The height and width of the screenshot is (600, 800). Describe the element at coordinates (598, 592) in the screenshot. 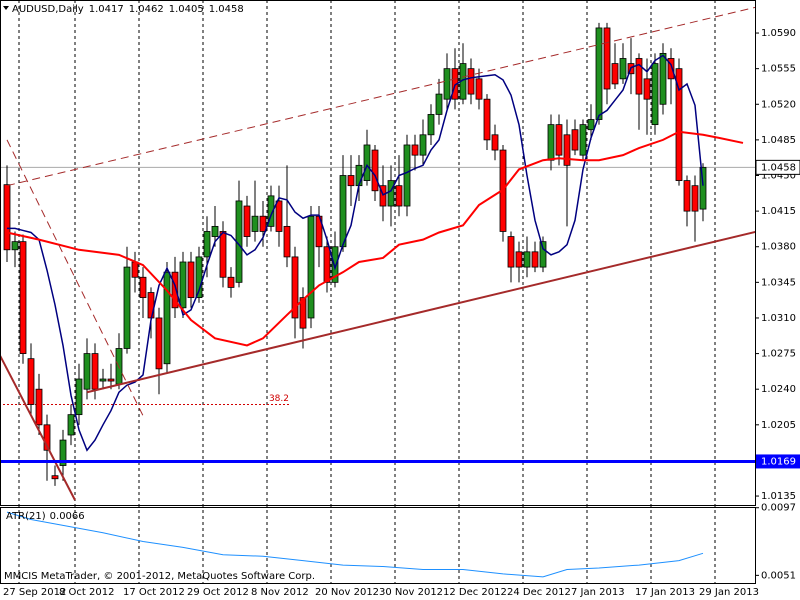

I see `x-tick-label: 7 Jan 2013` at that location.